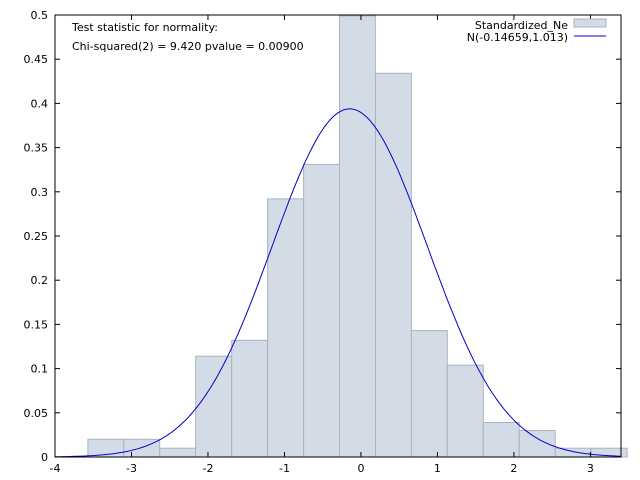  Describe the element at coordinates (144, 27) in the screenshot. I see `normality-test-title: Test statistic for normality:` at that location.